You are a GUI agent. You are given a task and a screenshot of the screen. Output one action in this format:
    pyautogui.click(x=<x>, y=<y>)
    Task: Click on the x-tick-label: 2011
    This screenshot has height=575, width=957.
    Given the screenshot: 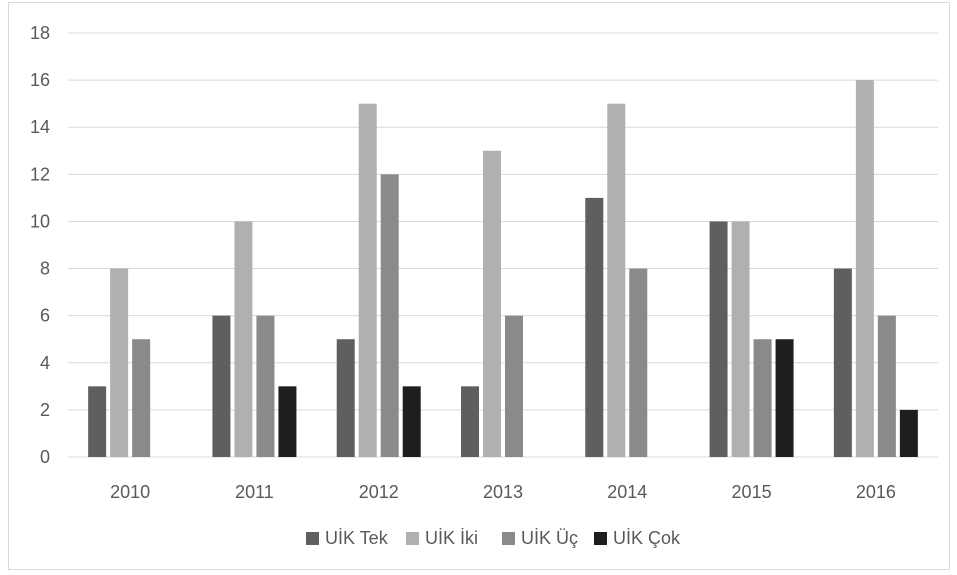 What is the action you would take?
    pyautogui.click(x=254, y=492)
    